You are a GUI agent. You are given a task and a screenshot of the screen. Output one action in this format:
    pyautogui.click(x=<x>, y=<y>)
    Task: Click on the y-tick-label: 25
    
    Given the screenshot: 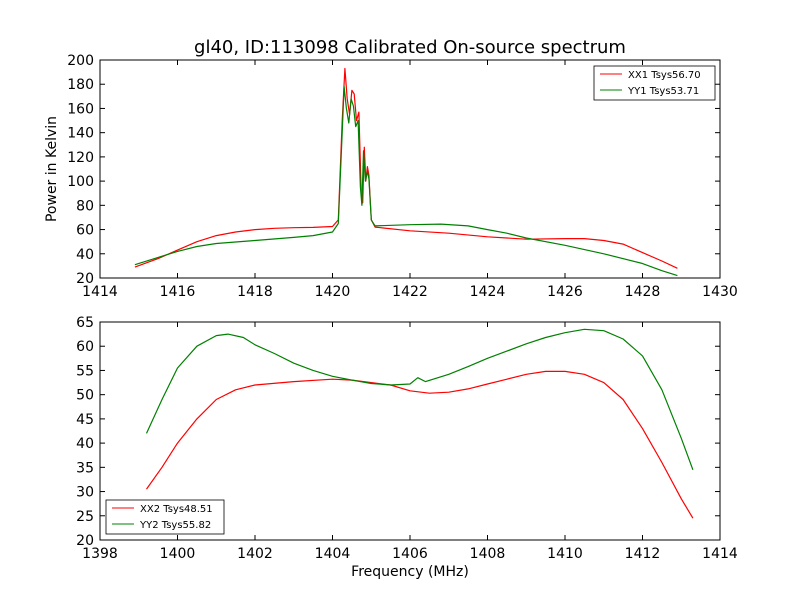 What is the action you would take?
    pyautogui.click(x=85, y=517)
    